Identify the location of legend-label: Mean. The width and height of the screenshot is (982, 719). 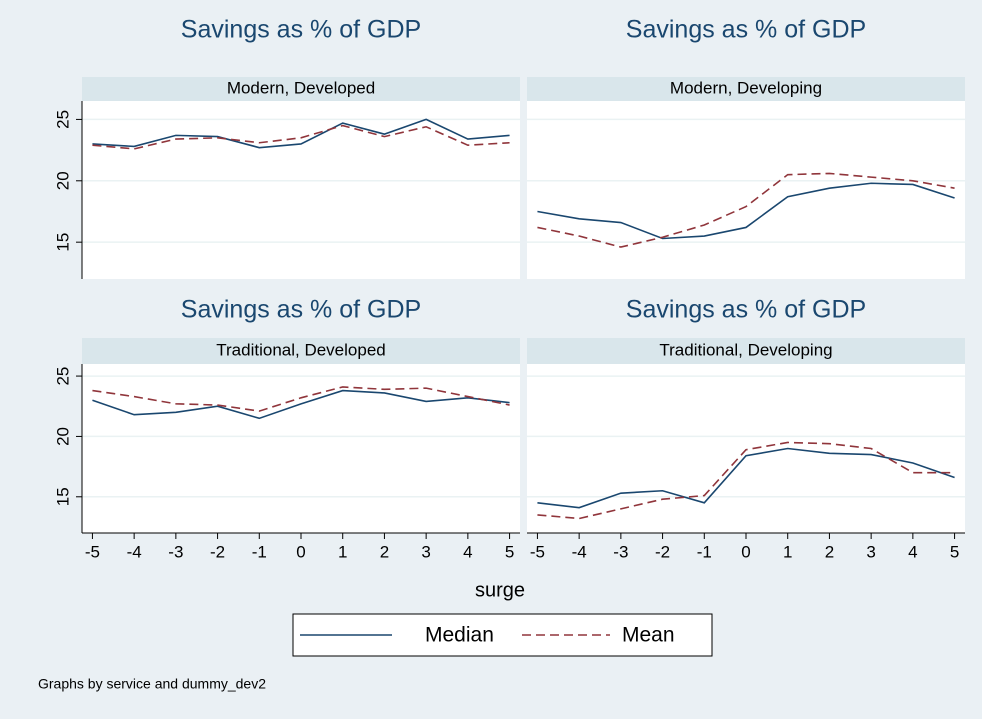
(648, 635).